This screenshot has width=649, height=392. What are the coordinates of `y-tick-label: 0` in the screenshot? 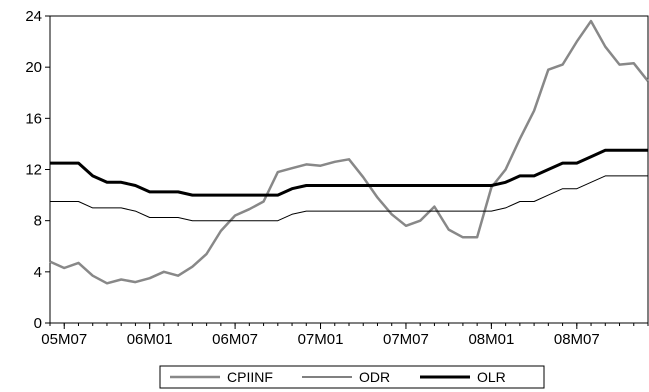 It's located at (38, 323).